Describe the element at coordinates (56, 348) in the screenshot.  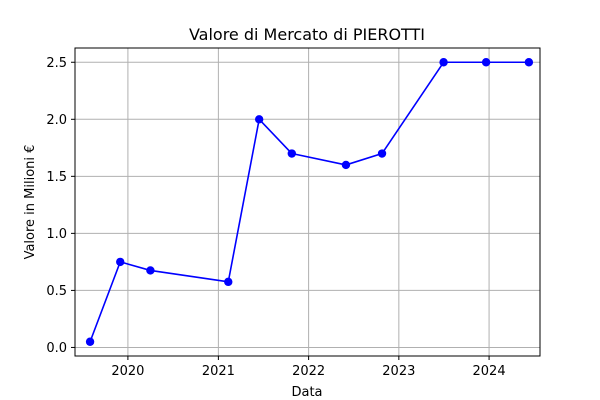
I see `y-tick-label: 0.0` at that location.